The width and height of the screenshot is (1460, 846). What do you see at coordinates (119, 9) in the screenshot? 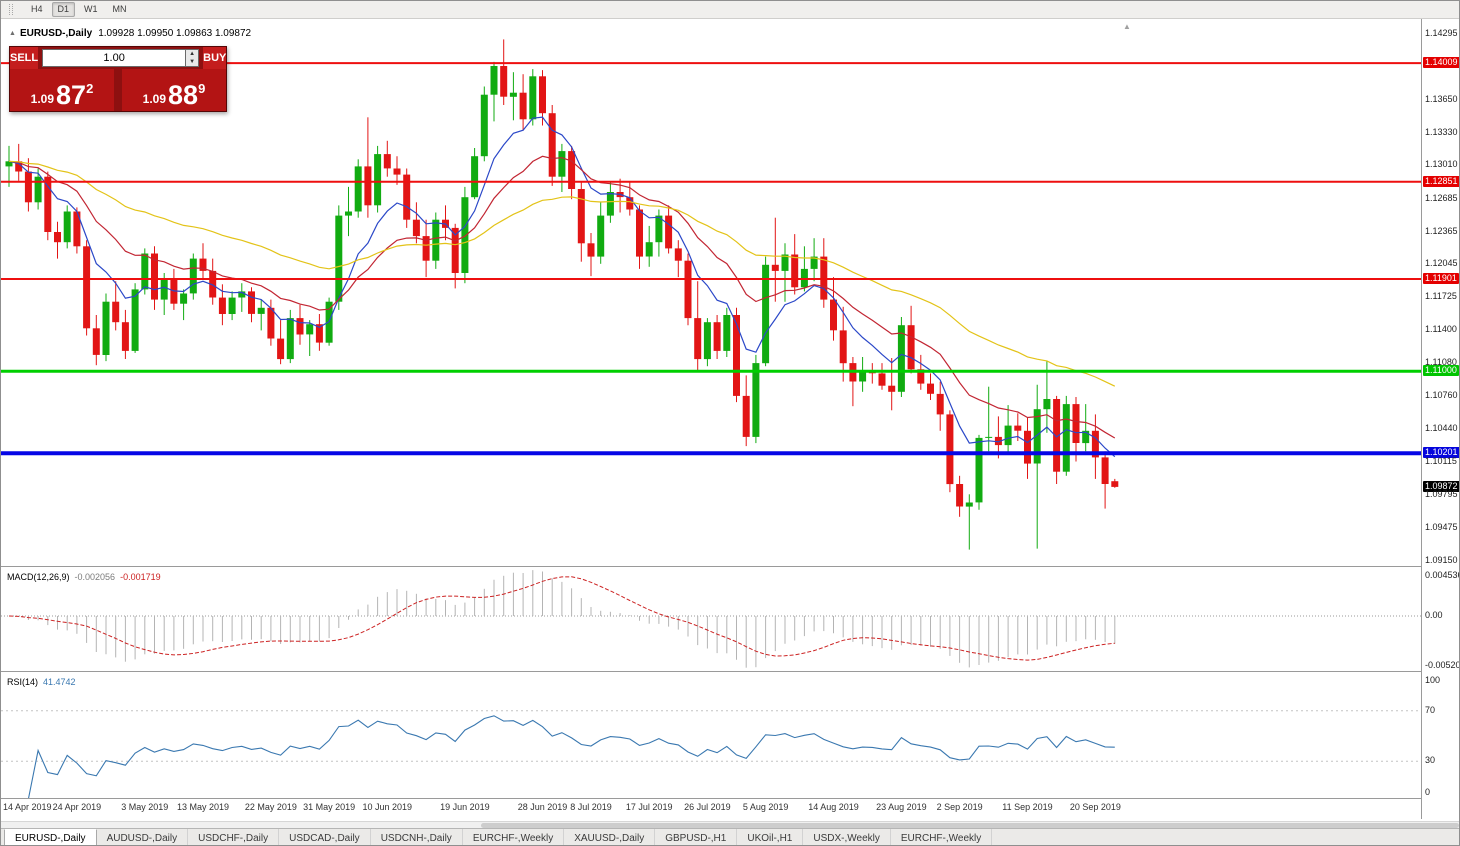
I see `timeframe-button-mn: MN` at bounding box center [119, 9].